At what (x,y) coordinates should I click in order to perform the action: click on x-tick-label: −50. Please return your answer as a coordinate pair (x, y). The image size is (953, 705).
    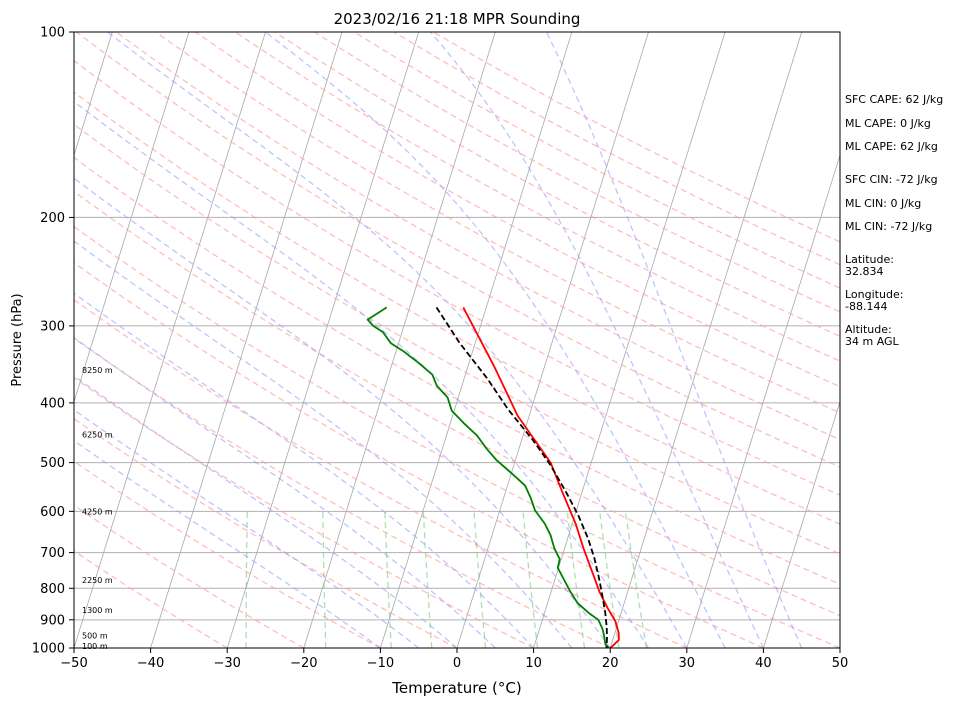
    Looking at the image, I should click on (73, 663).